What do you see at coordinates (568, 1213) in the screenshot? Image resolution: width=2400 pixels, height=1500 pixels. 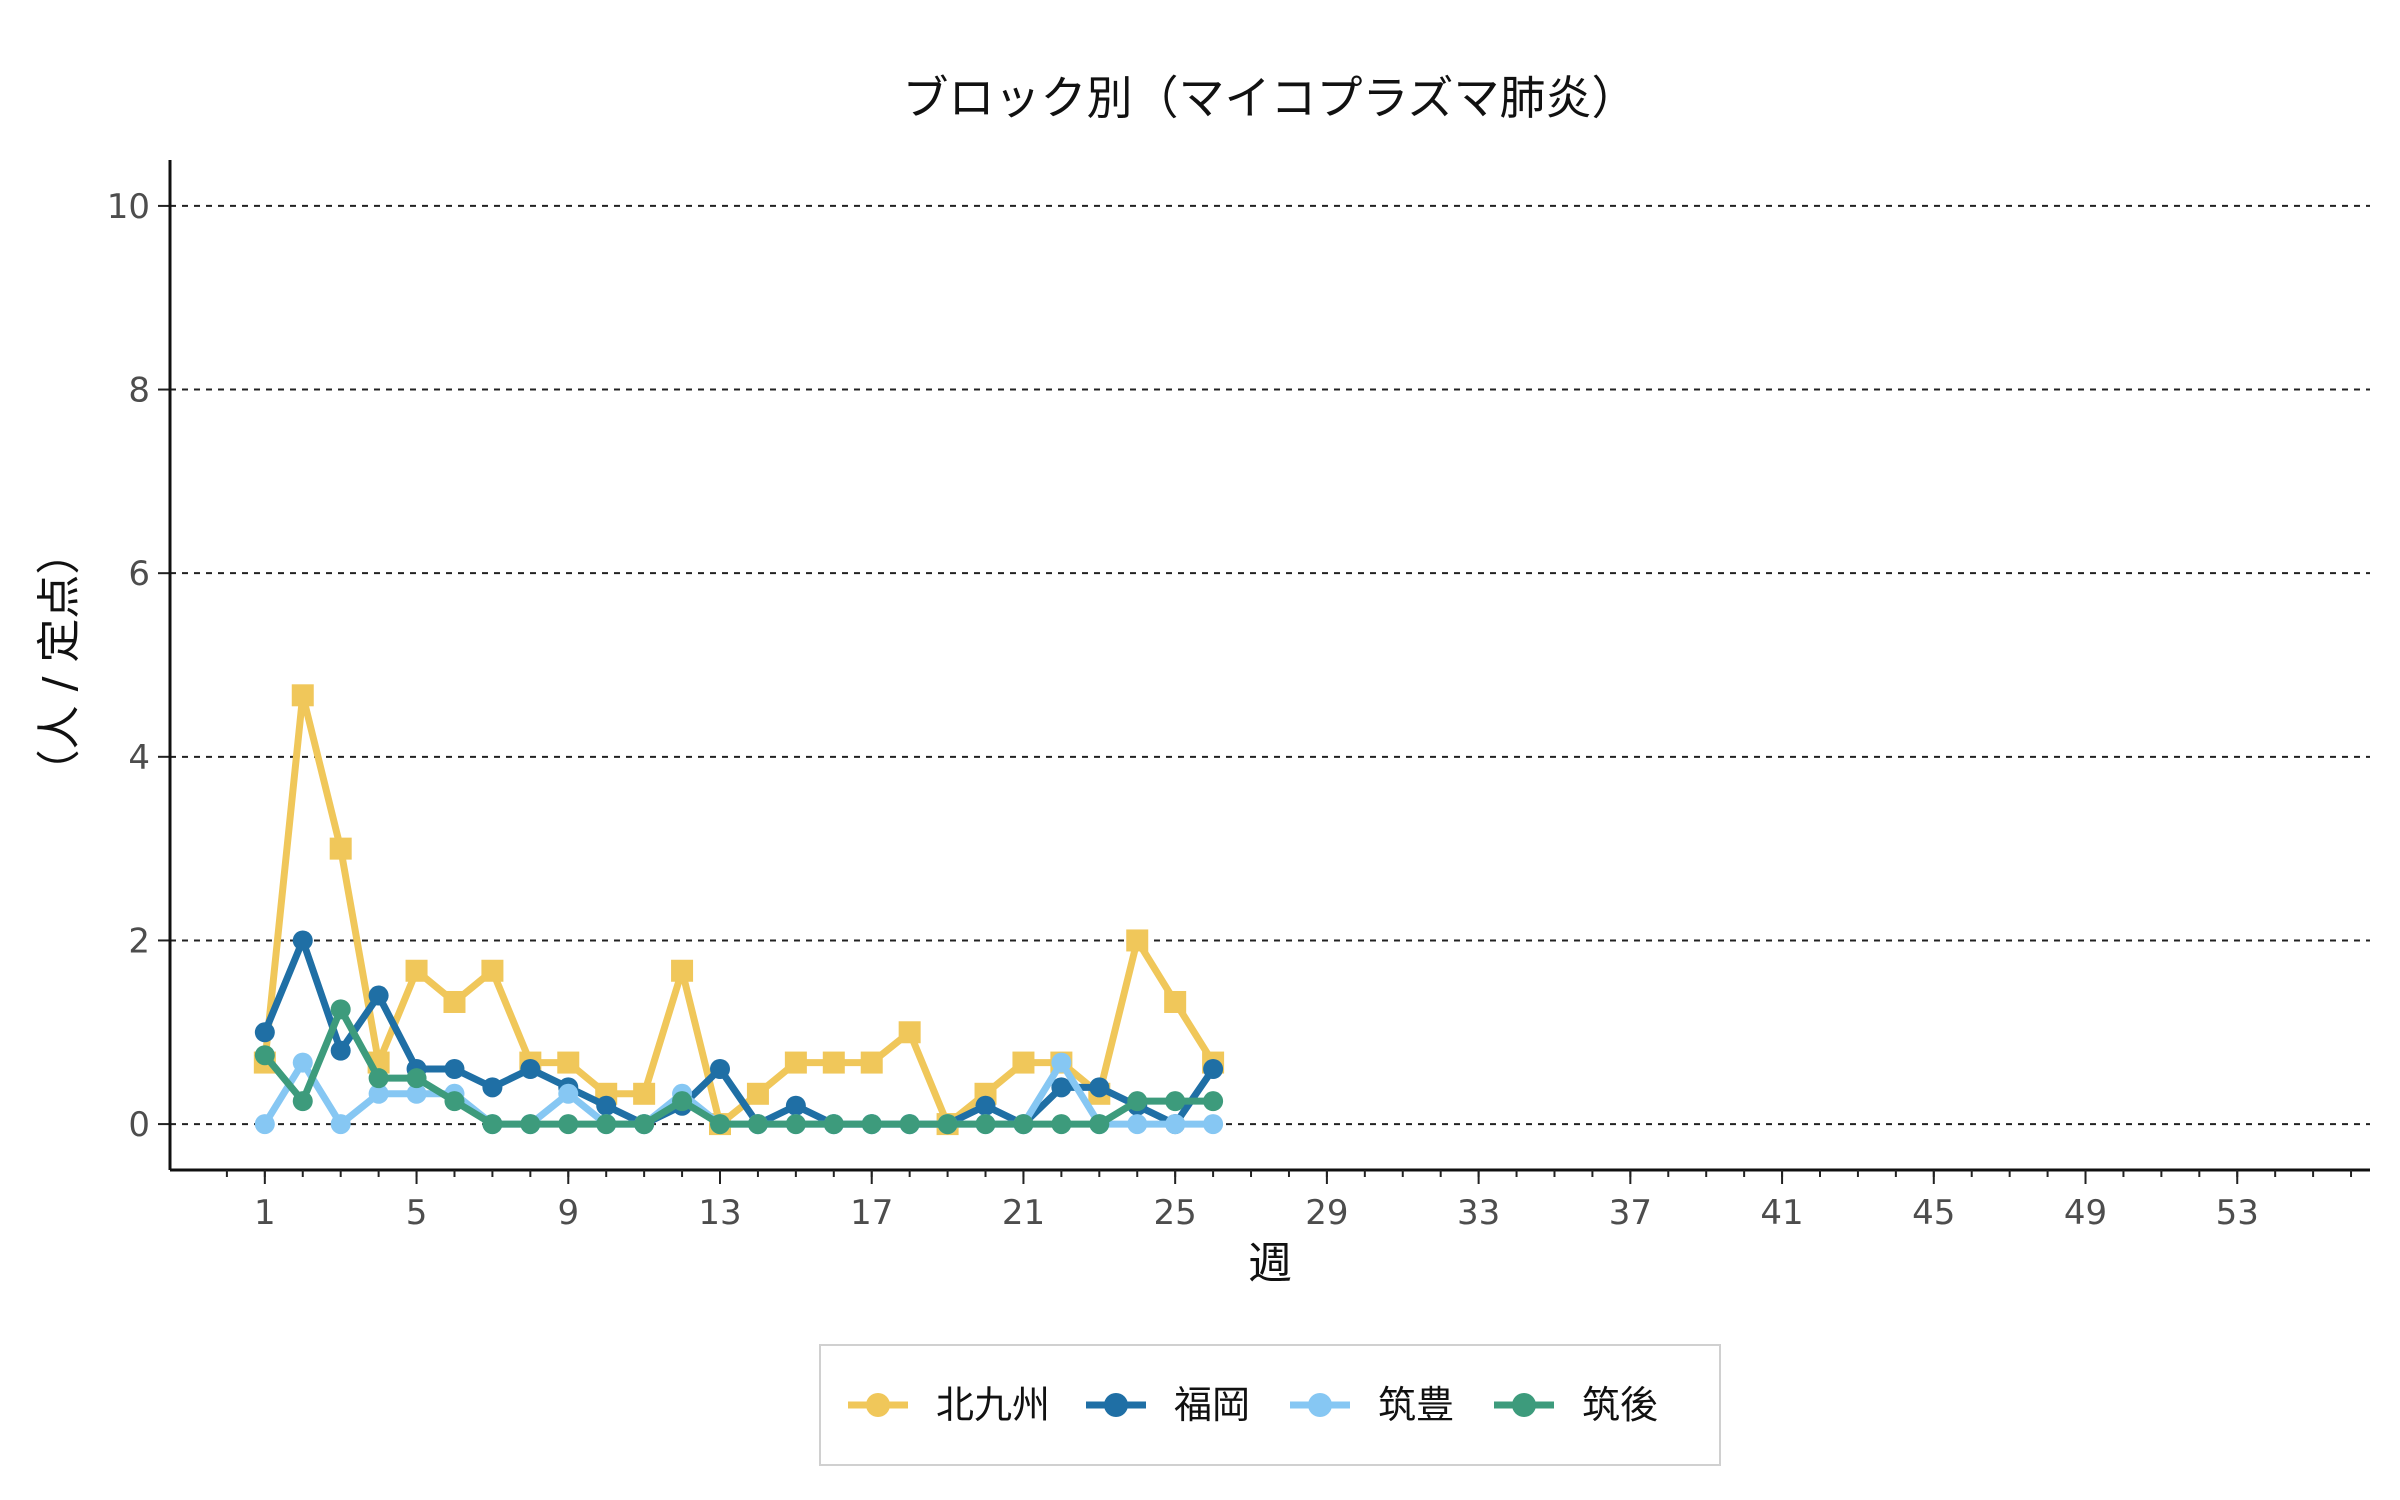 I see `x-tick-label: 9` at bounding box center [568, 1213].